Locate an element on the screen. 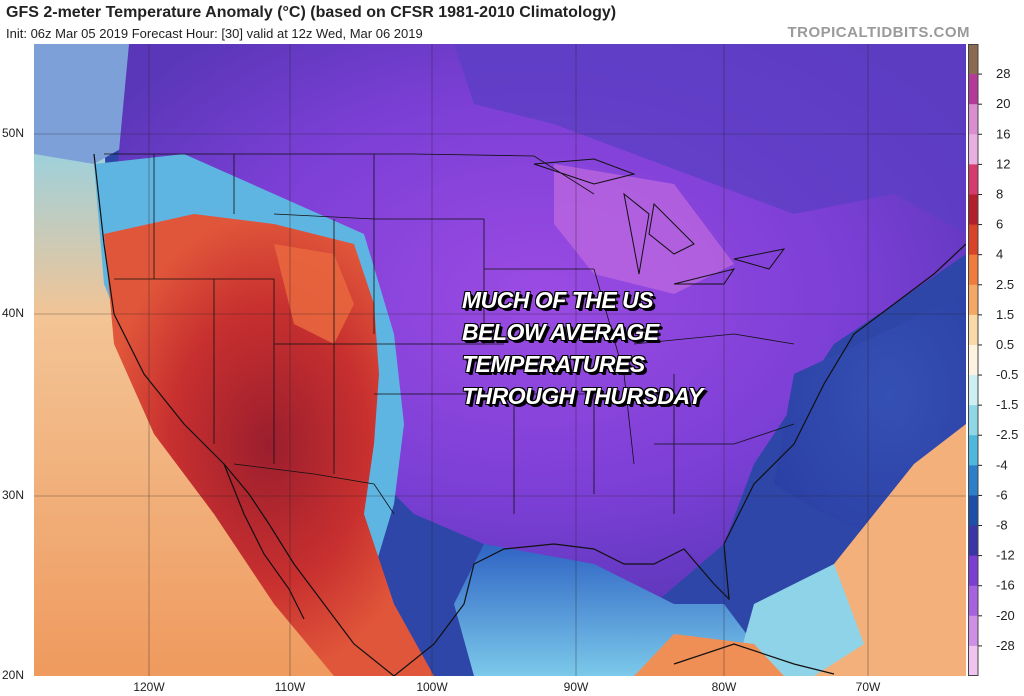 Image resolution: width=1024 pixels, height=696 pixels. colorbar-tick-label: -6 is located at coordinates (1002, 494).